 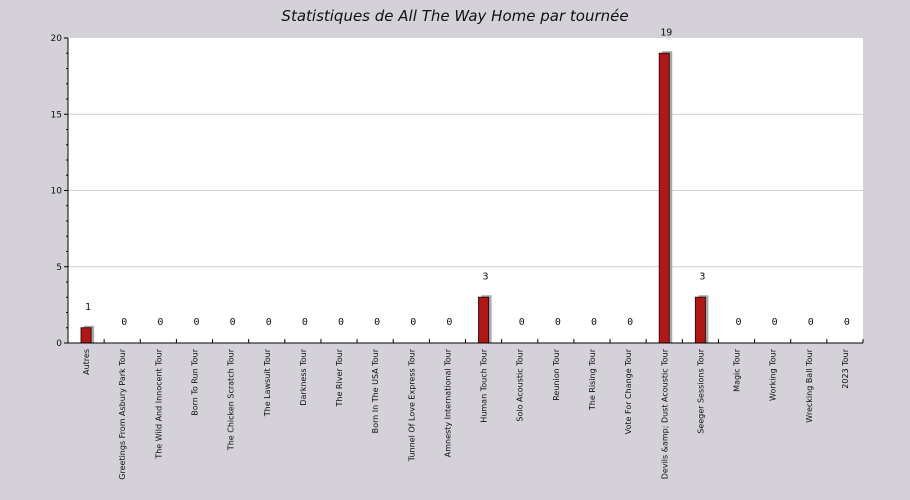 What do you see at coordinates (484, 385) in the screenshot?
I see `x-tick-label: Human Touch Tour` at bounding box center [484, 385].